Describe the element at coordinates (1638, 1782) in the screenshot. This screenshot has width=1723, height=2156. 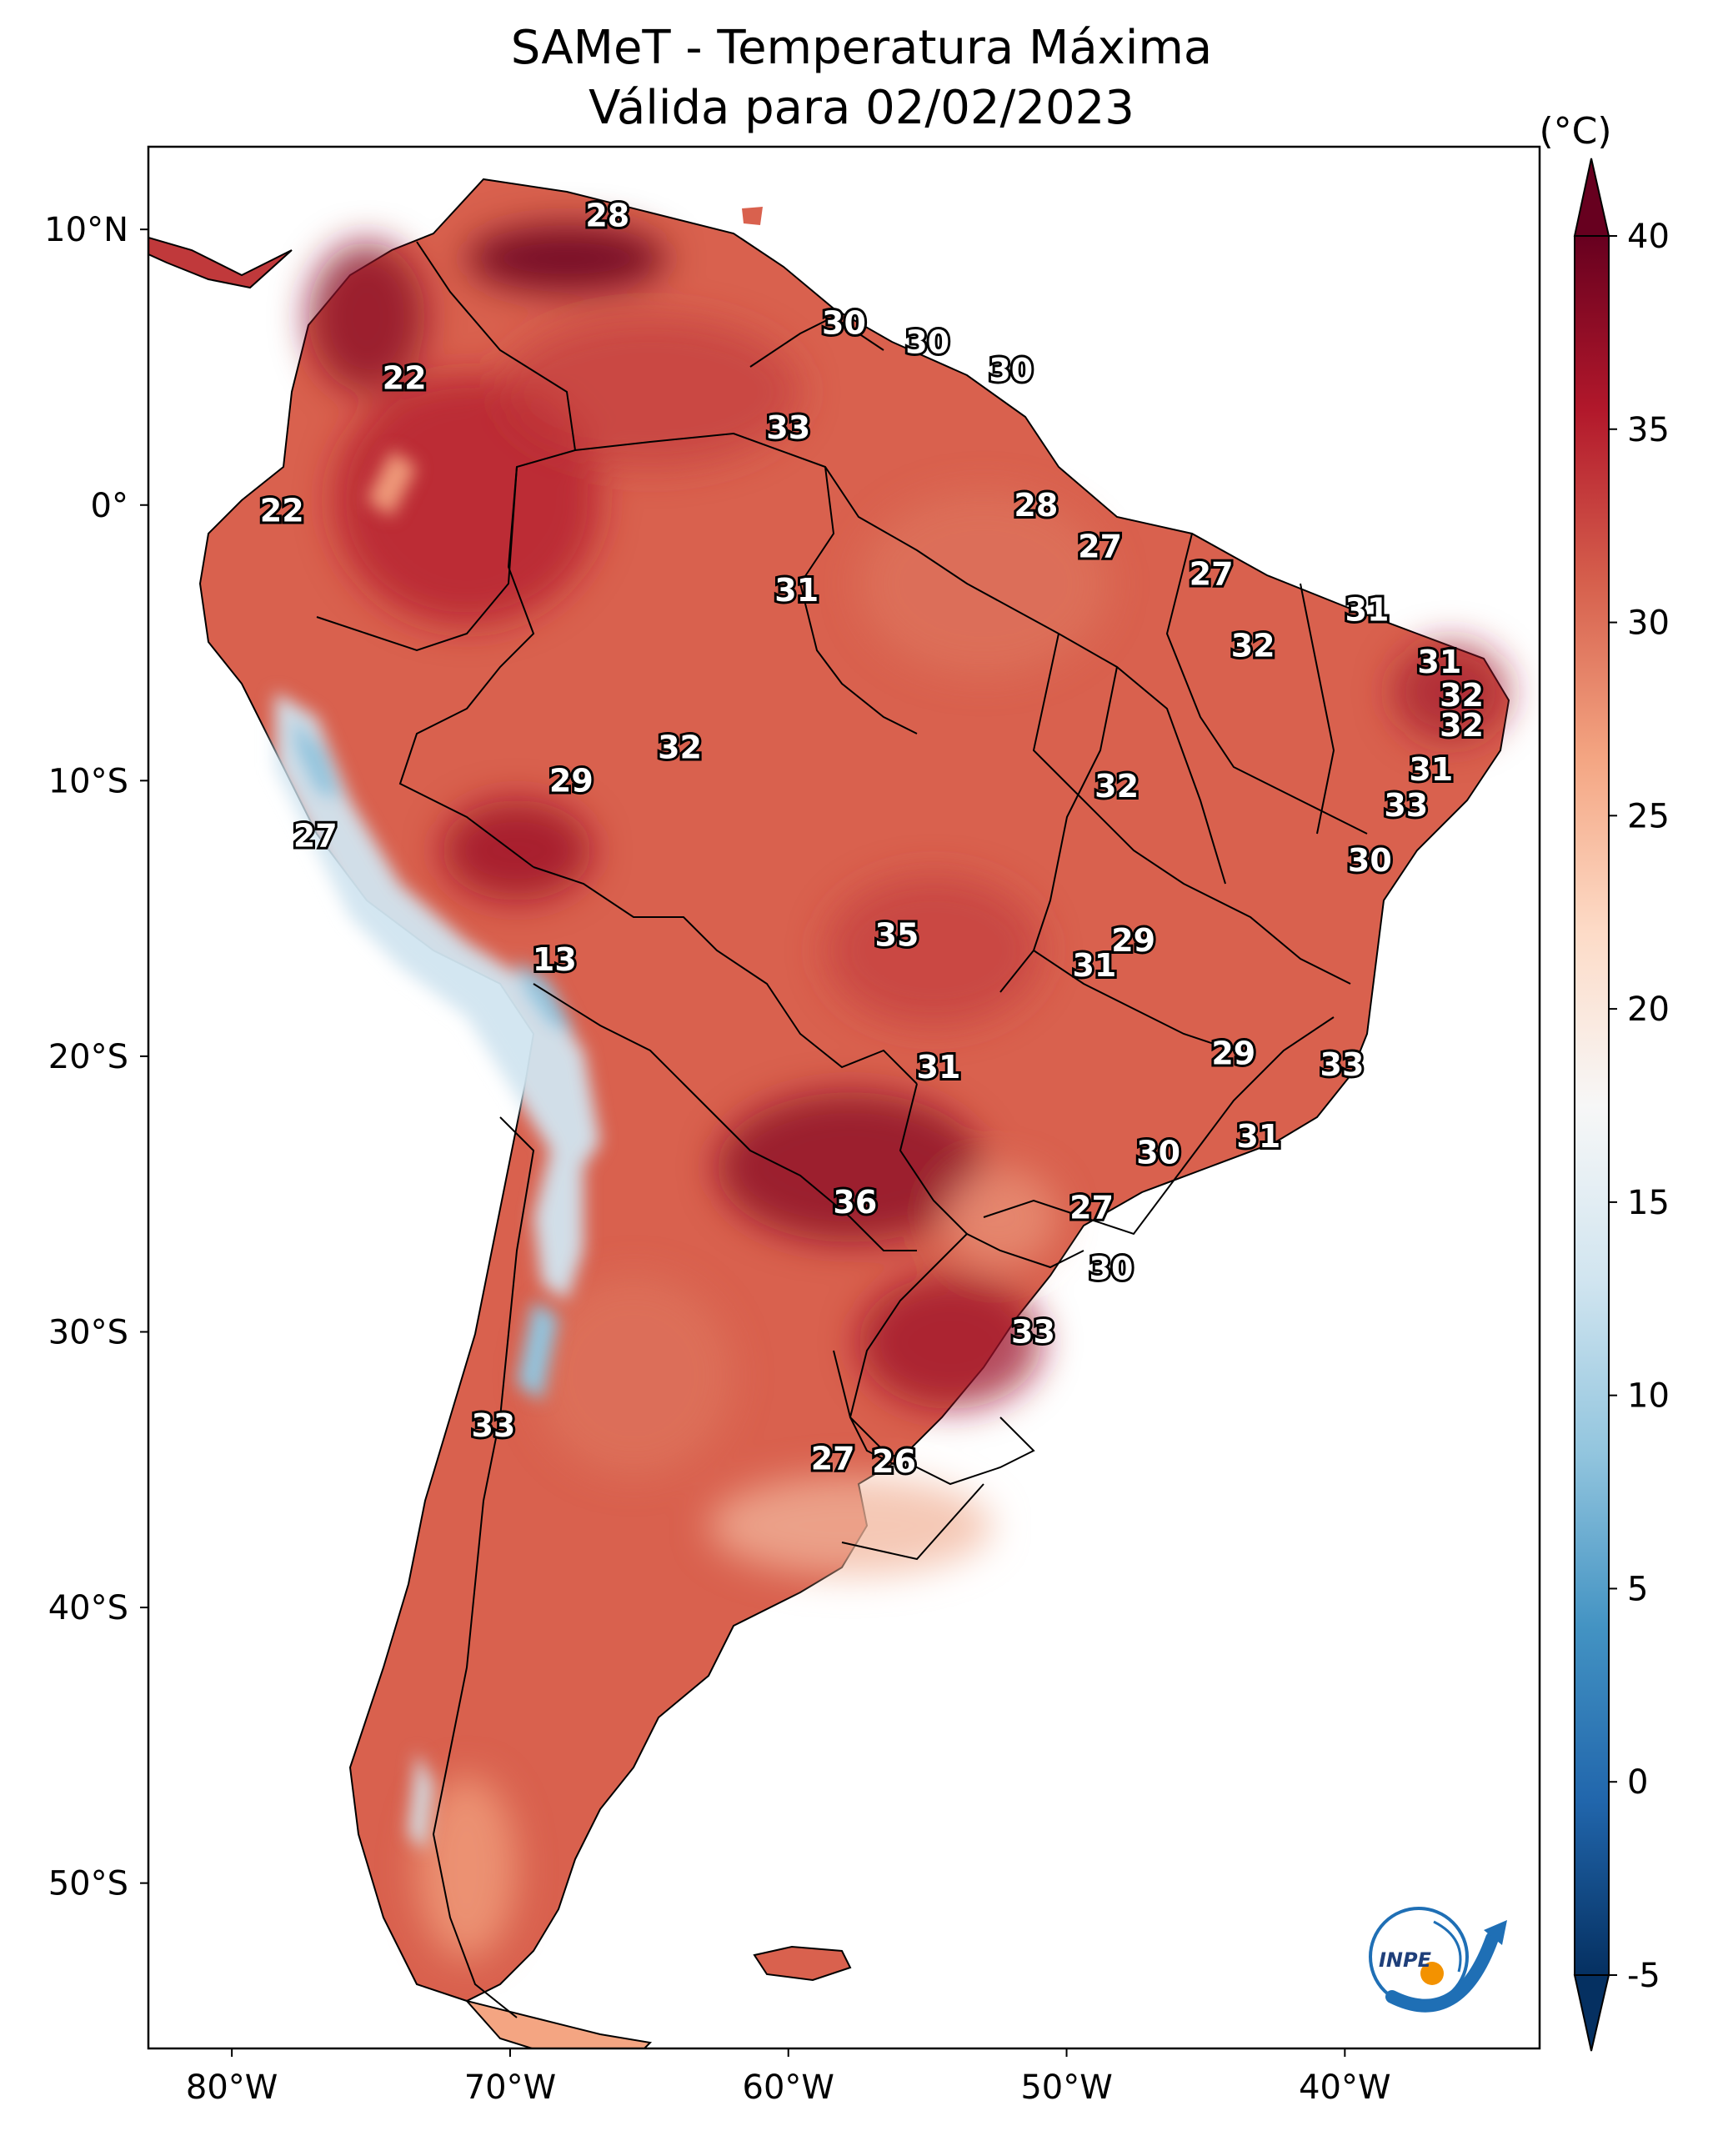
I see `colorbar-tick-label: 0` at that location.